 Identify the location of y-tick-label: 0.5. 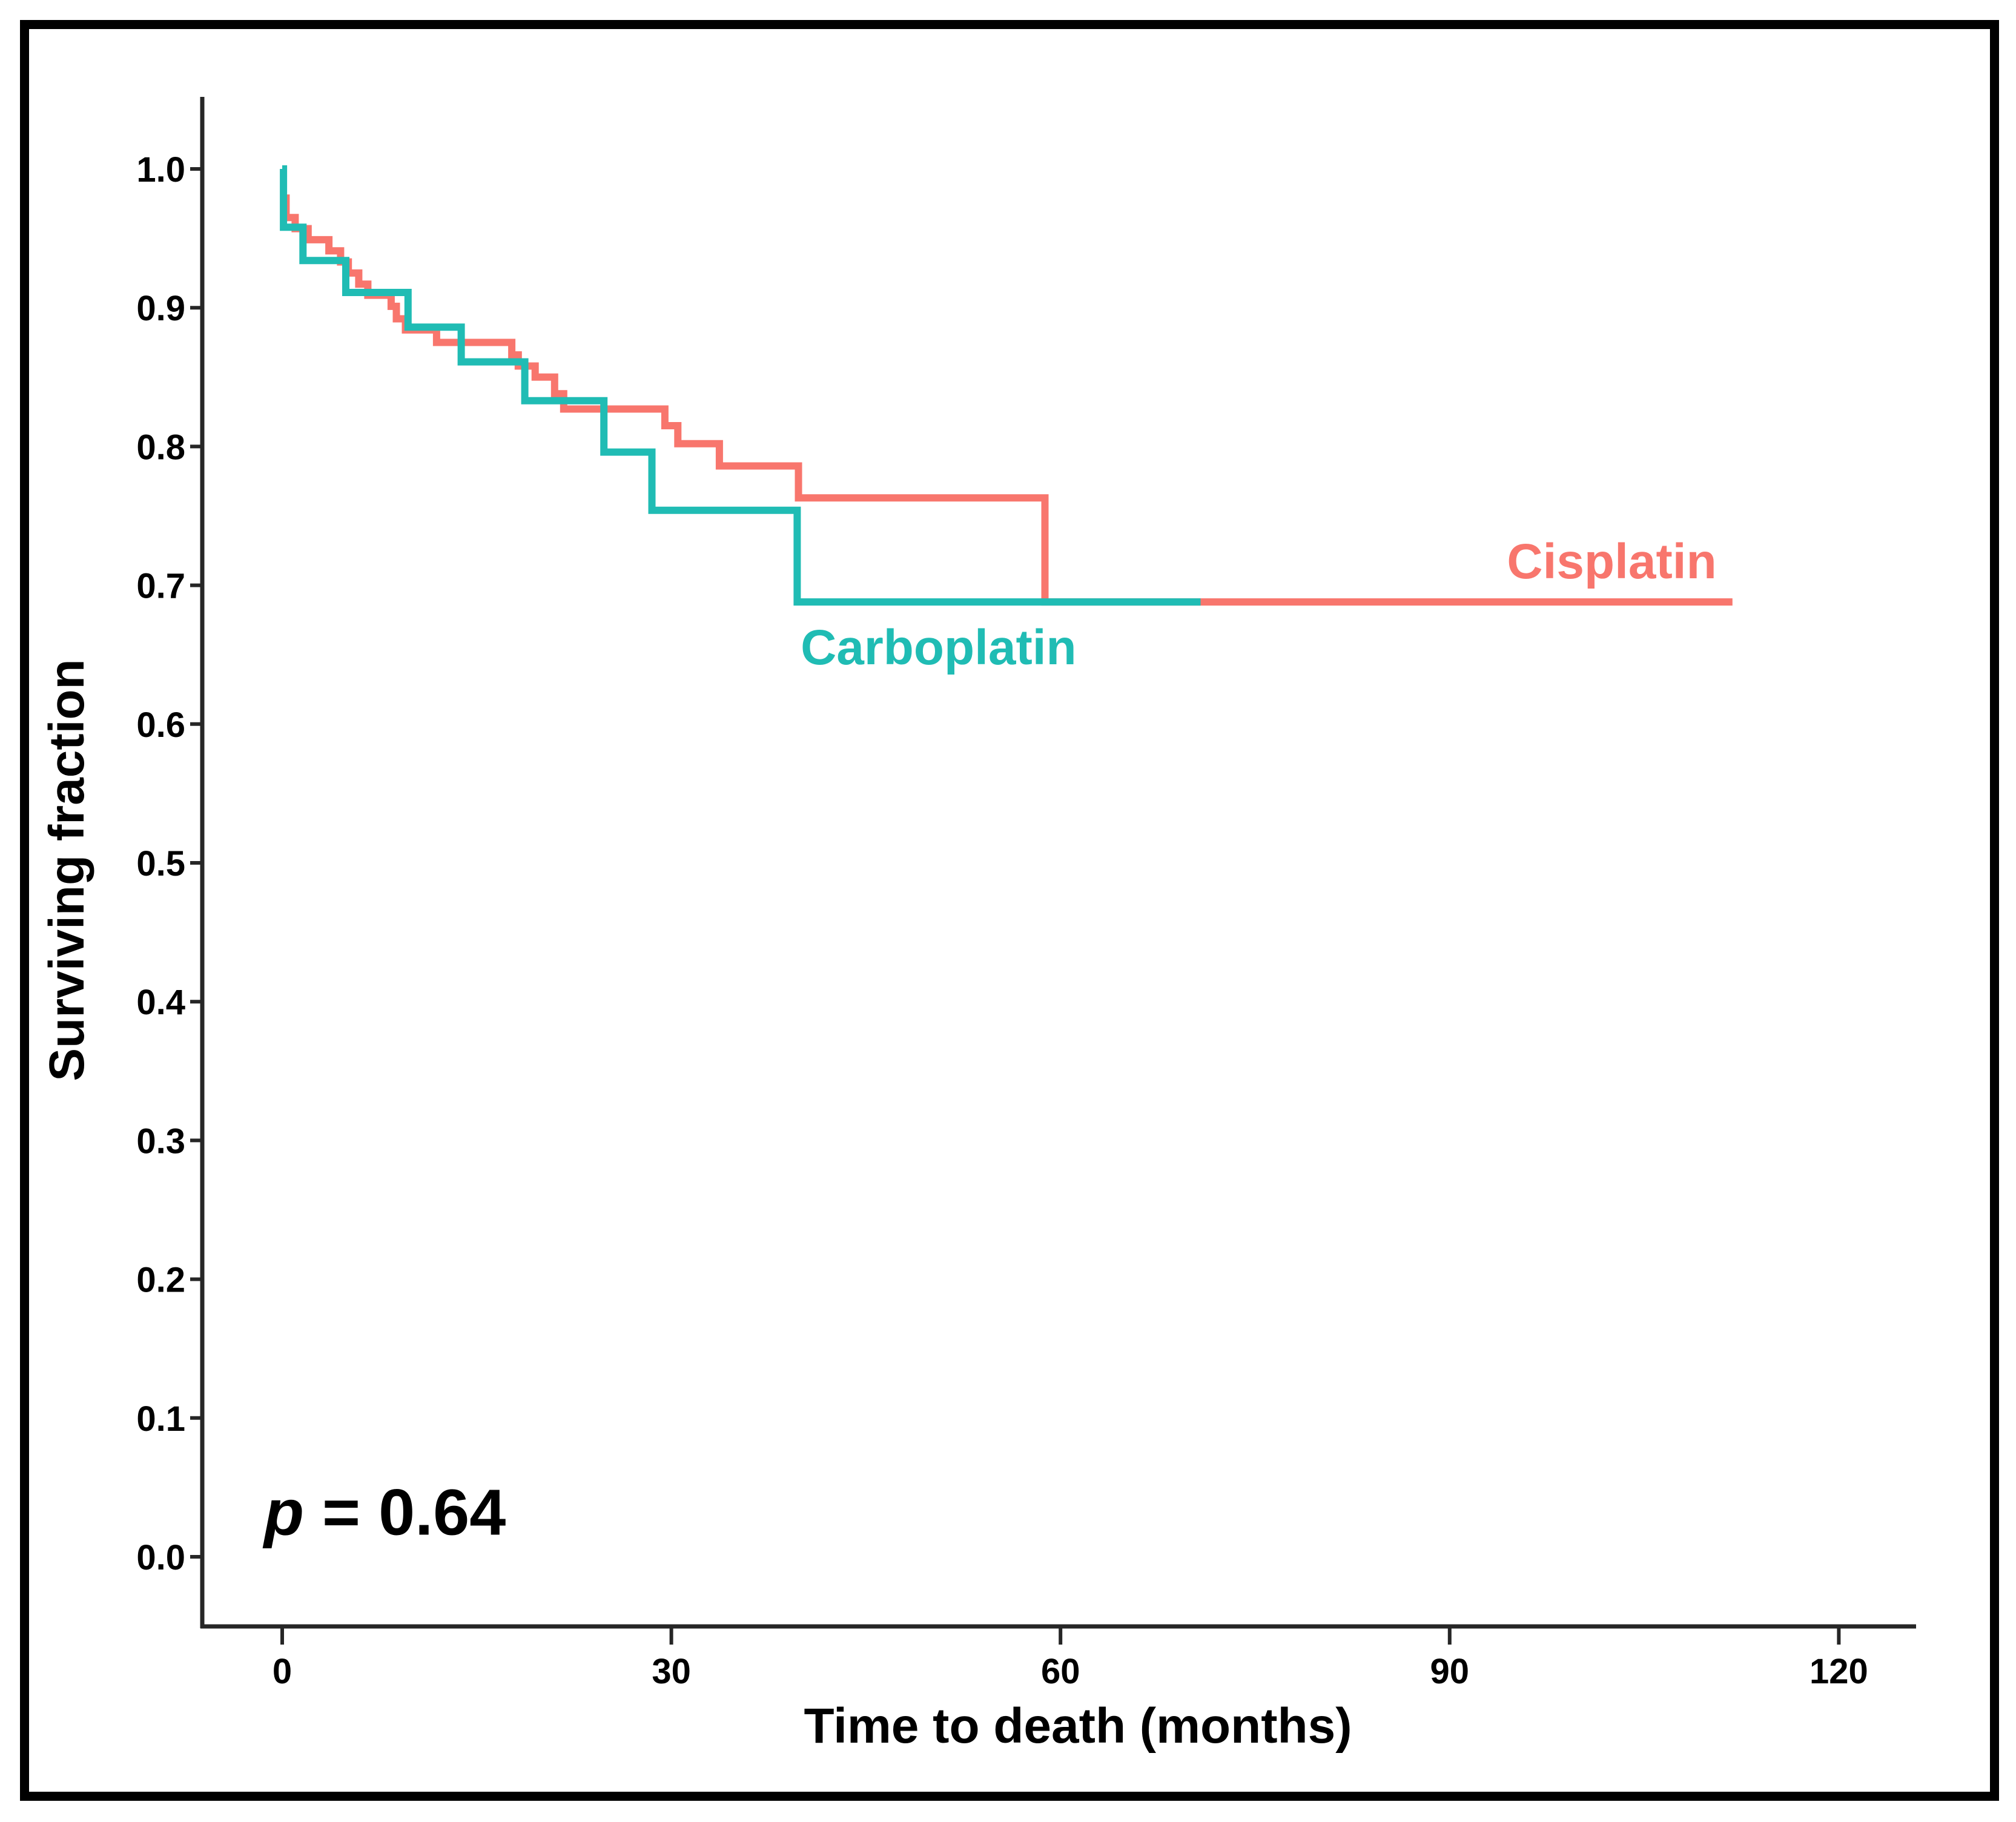
(160, 863).